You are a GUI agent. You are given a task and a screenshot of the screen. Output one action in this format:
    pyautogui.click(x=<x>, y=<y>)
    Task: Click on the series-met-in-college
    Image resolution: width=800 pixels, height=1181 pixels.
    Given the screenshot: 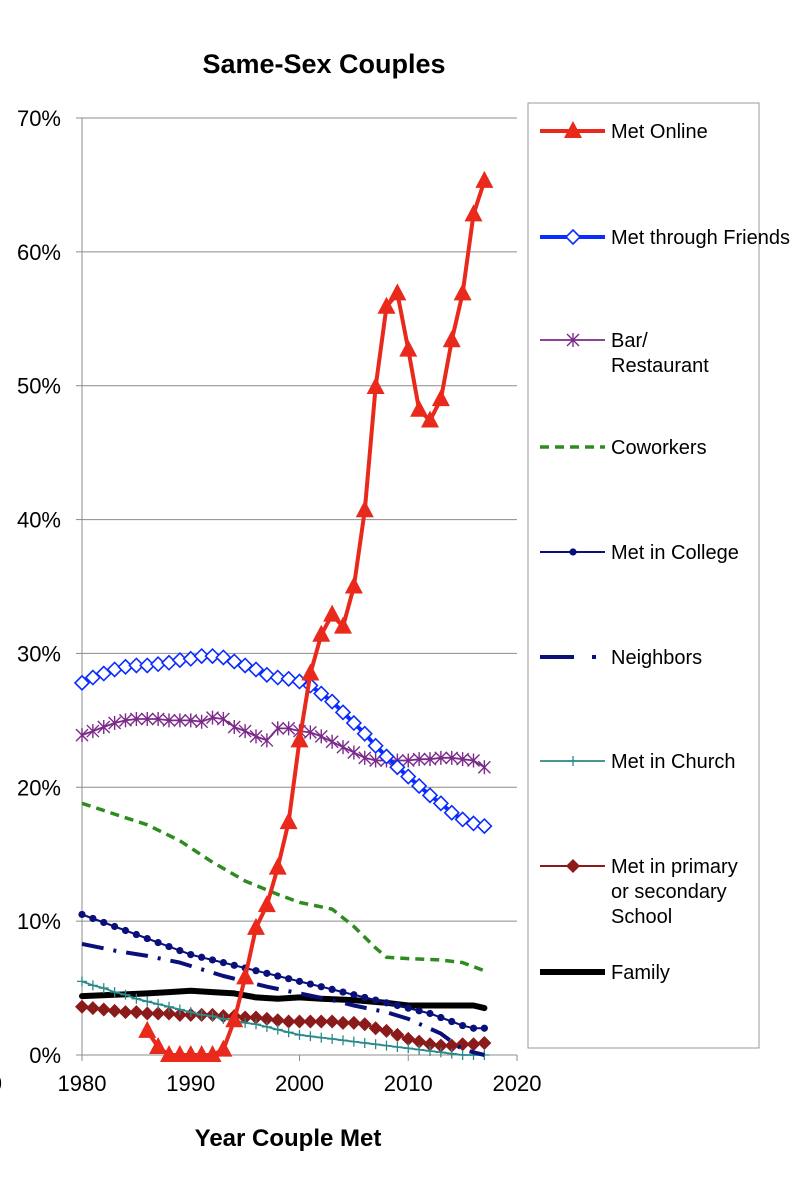 What is the action you would take?
    pyautogui.click(x=283, y=971)
    